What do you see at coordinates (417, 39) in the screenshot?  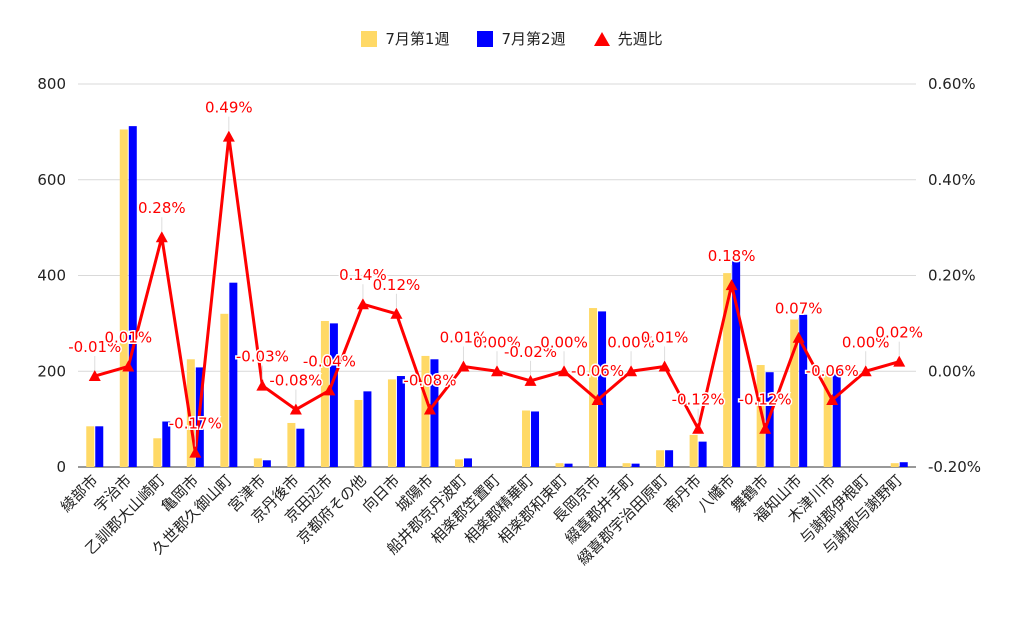 I see `legend-label-week1: 7月第1週` at bounding box center [417, 39].